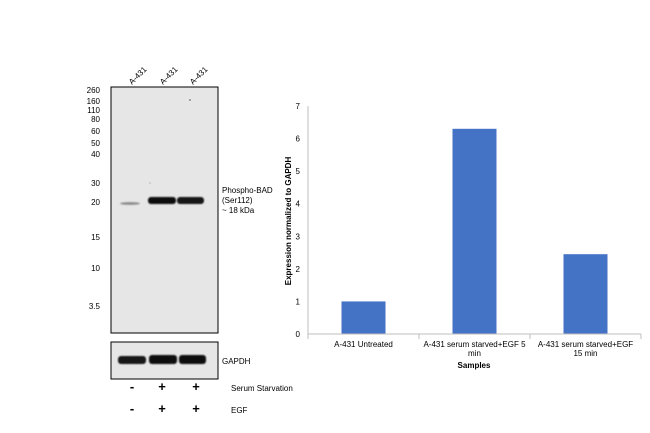 Image resolution: width=650 pixels, height=433 pixels. What do you see at coordinates (95, 119) in the screenshot?
I see `marker-label: 80` at bounding box center [95, 119].